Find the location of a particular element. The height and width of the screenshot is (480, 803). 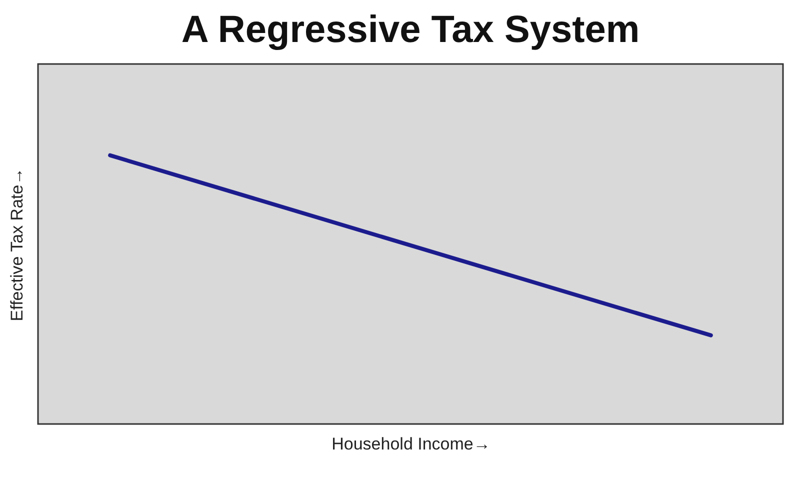

x-axis-title: Household Income→ is located at coordinates (411, 444).